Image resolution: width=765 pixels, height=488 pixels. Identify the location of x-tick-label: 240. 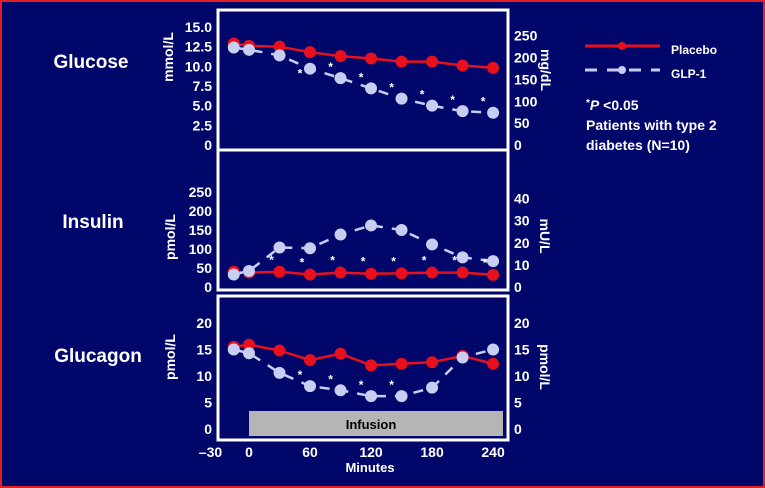
(493, 452).